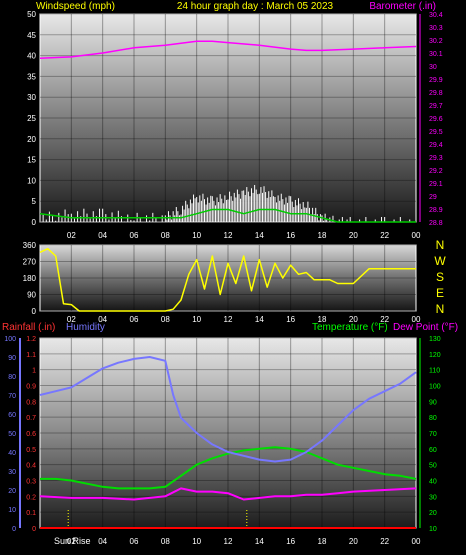 The height and width of the screenshot is (555, 466). Describe the element at coordinates (416, 235) in the screenshot. I see `top-x-tick: 00` at that location.